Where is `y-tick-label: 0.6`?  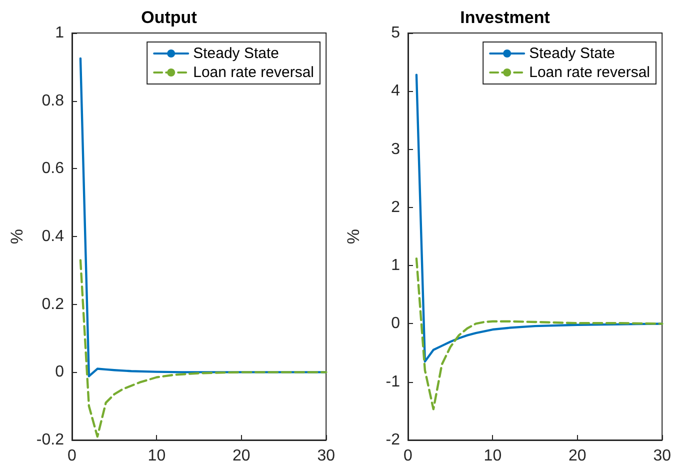 y-tick-label: 0.6 is located at coordinates (53, 169).